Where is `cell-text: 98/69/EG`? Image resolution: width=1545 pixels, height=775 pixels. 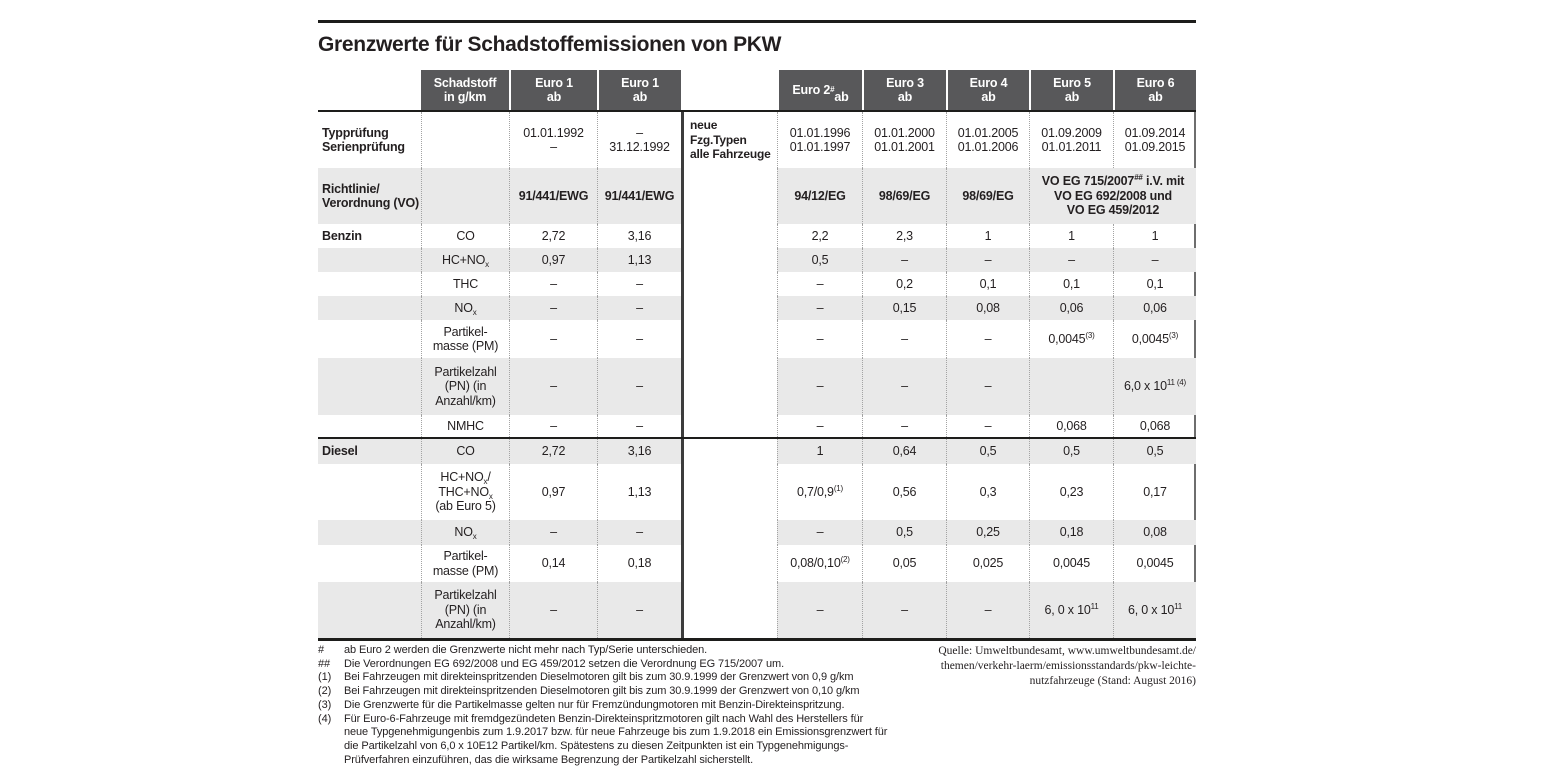 cell-text: 98/69/EG is located at coordinates (988, 195).